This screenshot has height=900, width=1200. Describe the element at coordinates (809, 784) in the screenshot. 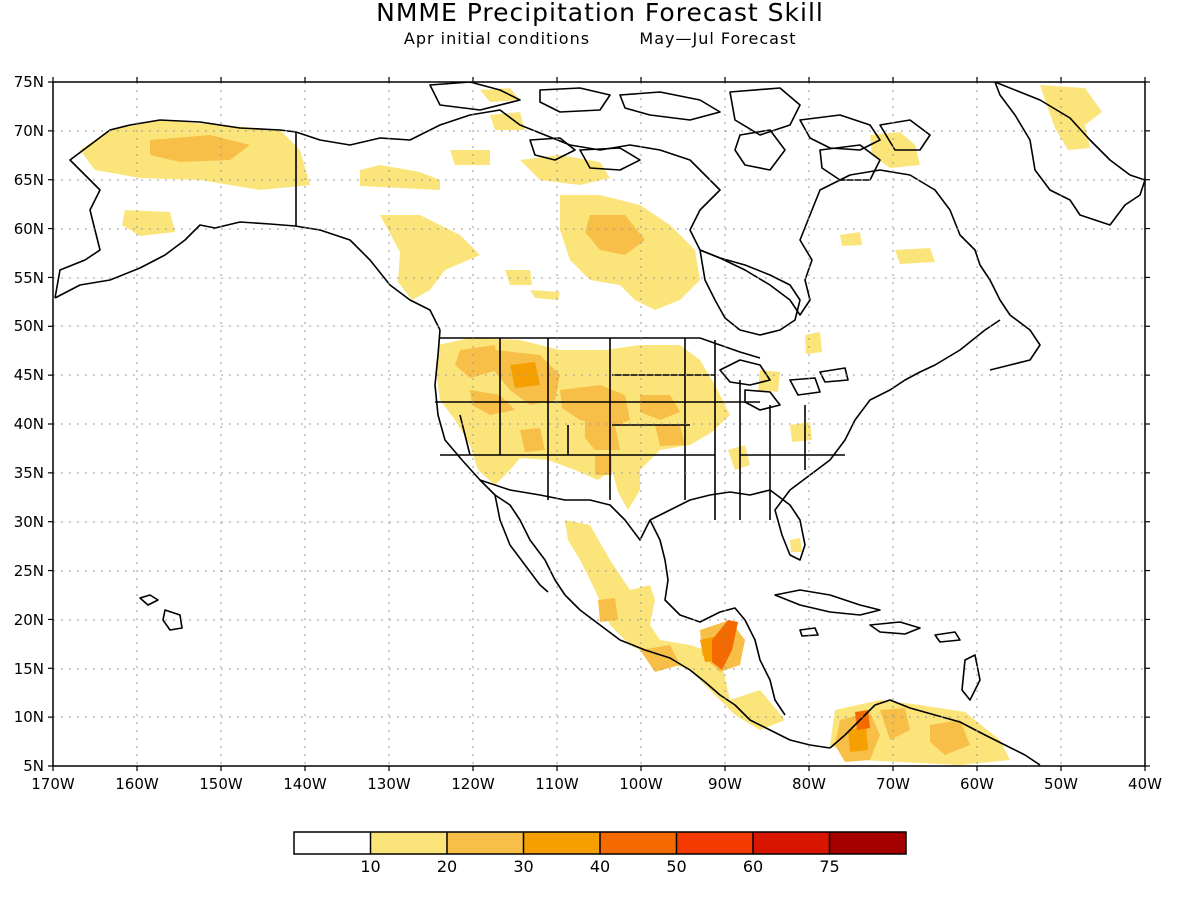

I see `lon-tick-label: 80W` at that location.